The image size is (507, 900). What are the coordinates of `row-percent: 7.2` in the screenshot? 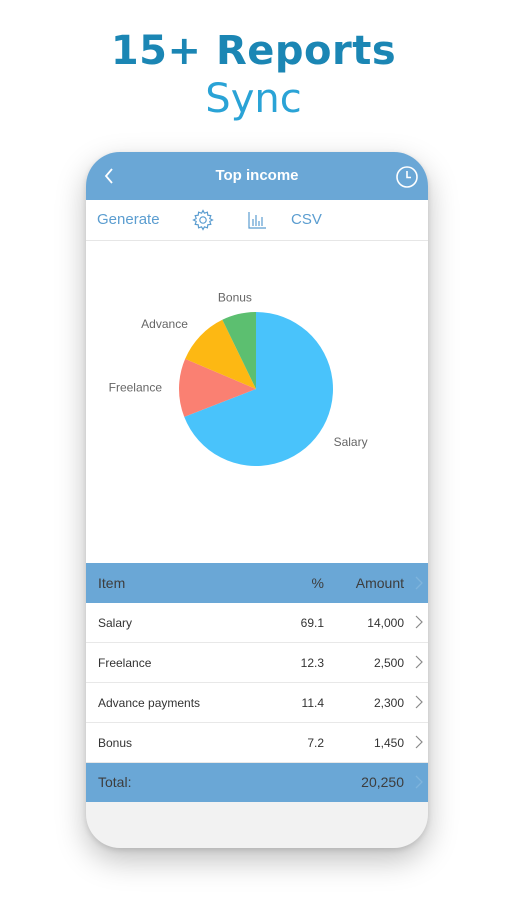 It's located at (315, 743).